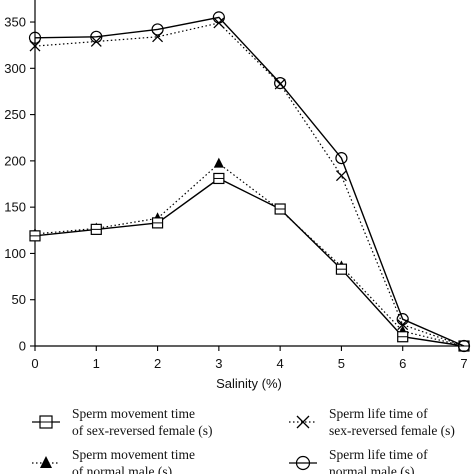 The height and width of the screenshot is (474, 474). What do you see at coordinates (142, 430) in the screenshot?
I see `legend-label-line2: of sex-reversed female (s)` at bounding box center [142, 430].